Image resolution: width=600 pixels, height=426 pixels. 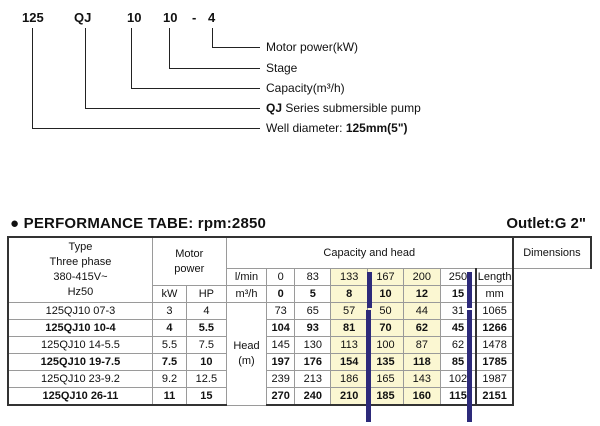 I want to click on motor-header-line: power, so click(x=189, y=268).